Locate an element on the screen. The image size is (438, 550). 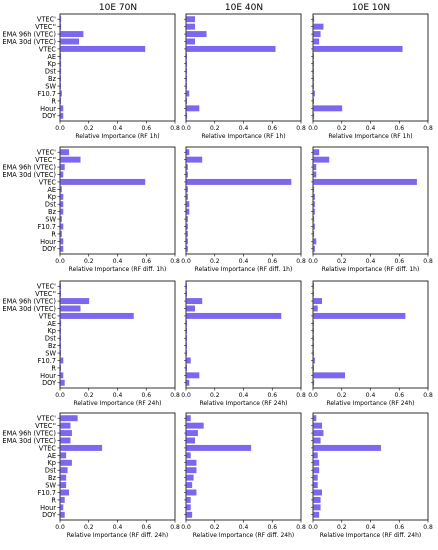
y-tick-label: DOY is located at coordinates (49, 515).